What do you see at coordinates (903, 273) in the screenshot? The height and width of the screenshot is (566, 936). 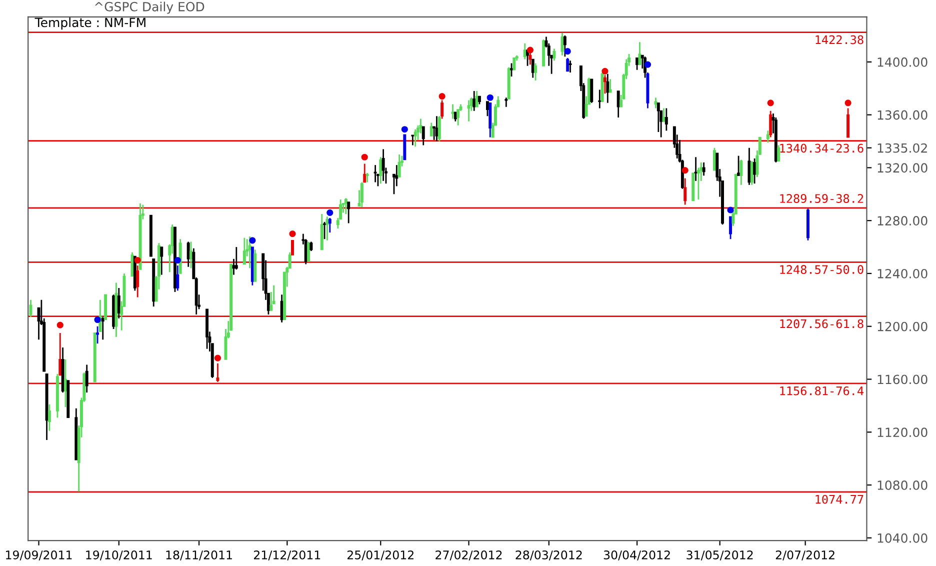 I see `y-tick-label: 1240.00` at bounding box center [903, 273].